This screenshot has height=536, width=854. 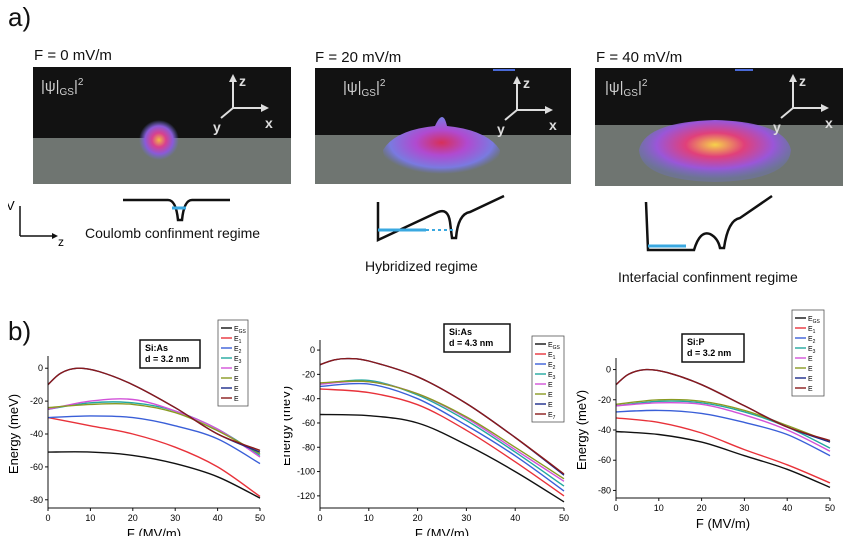 I want to click on legend-label-2-7: E, so click(x=810, y=389).